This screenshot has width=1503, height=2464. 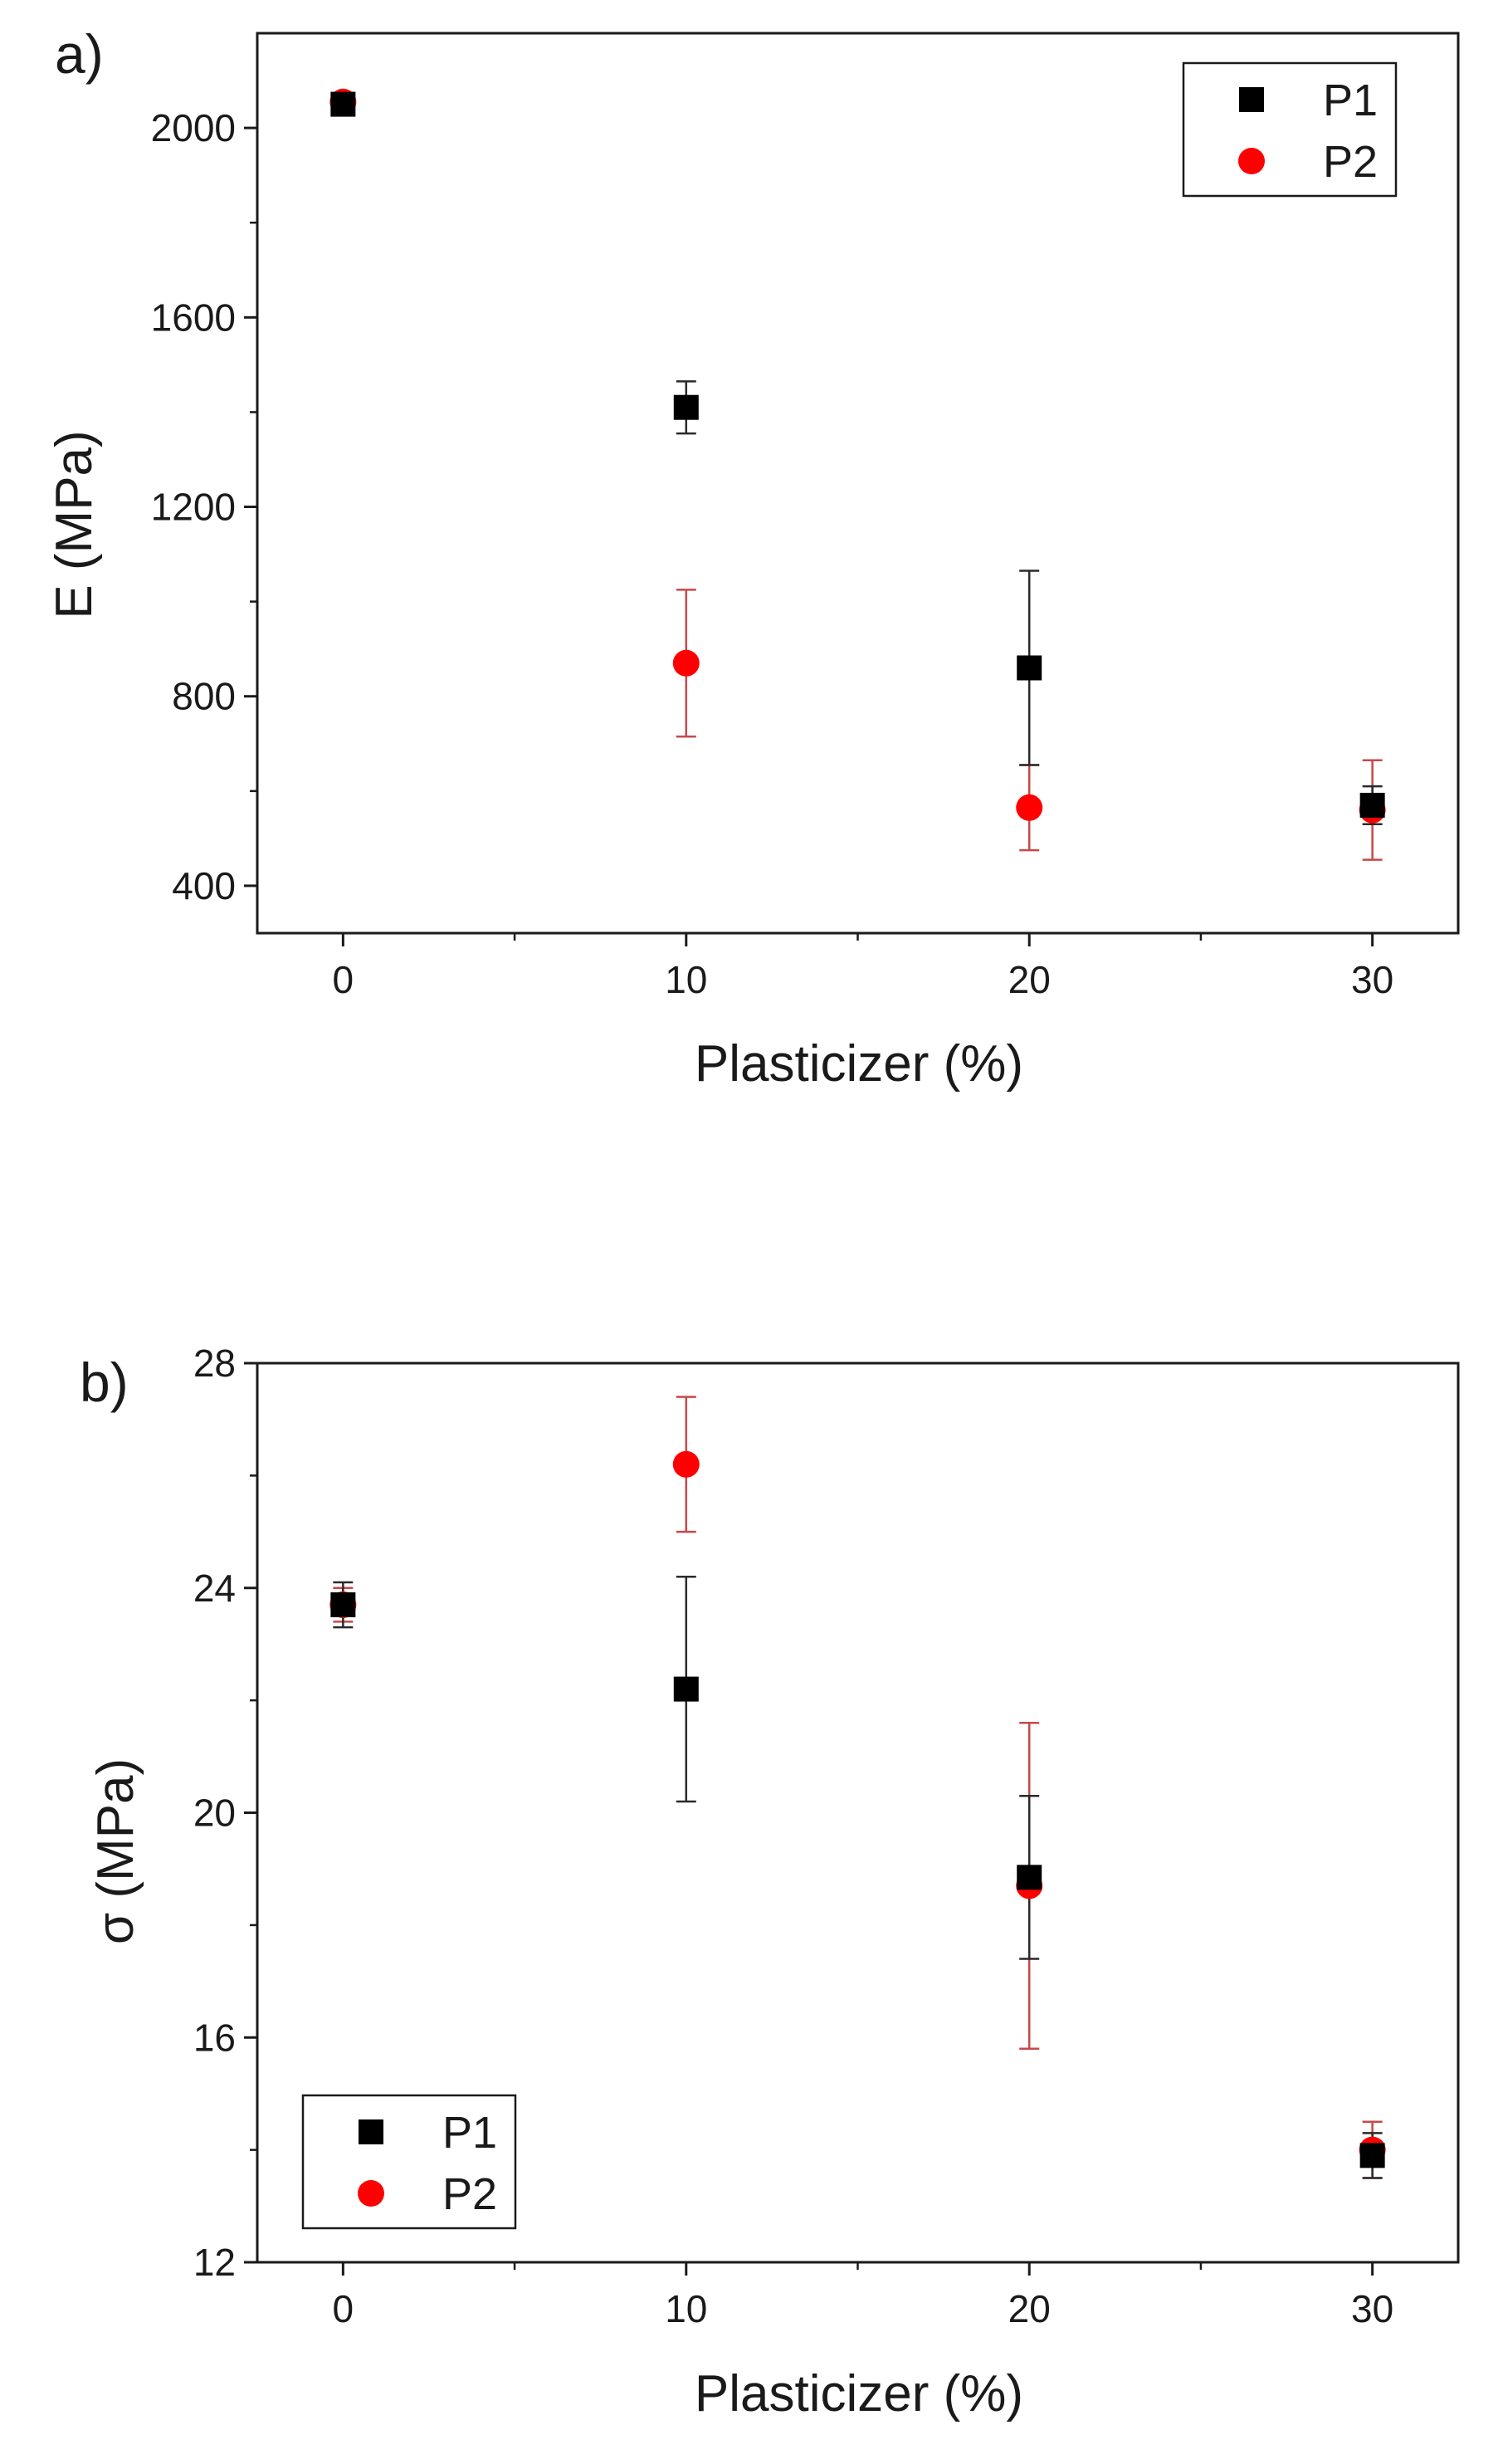 I want to click on y-axis-title: E (MPa), so click(x=75, y=524).